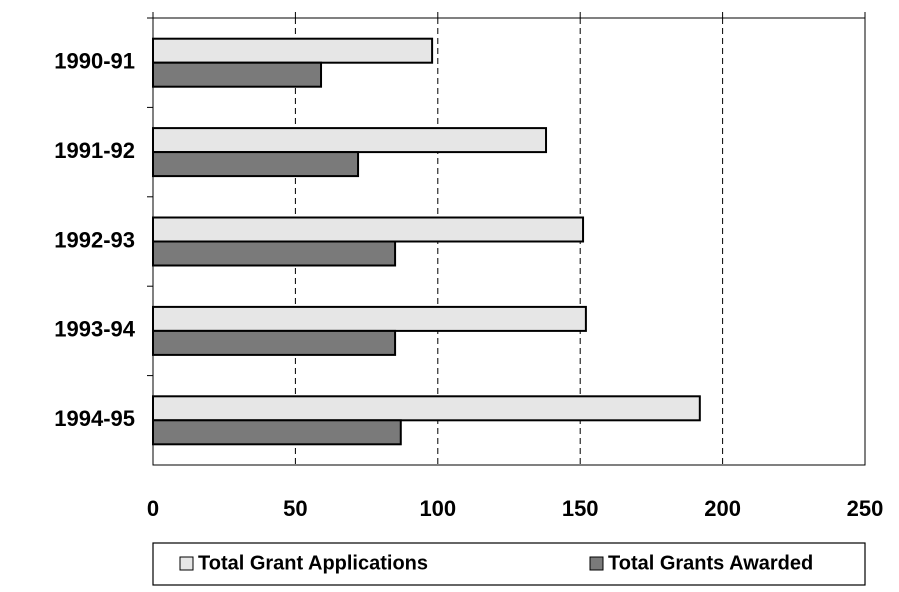  Describe the element at coordinates (437, 508) in the screenshot. I see `x-tick-label: 100` at that location.